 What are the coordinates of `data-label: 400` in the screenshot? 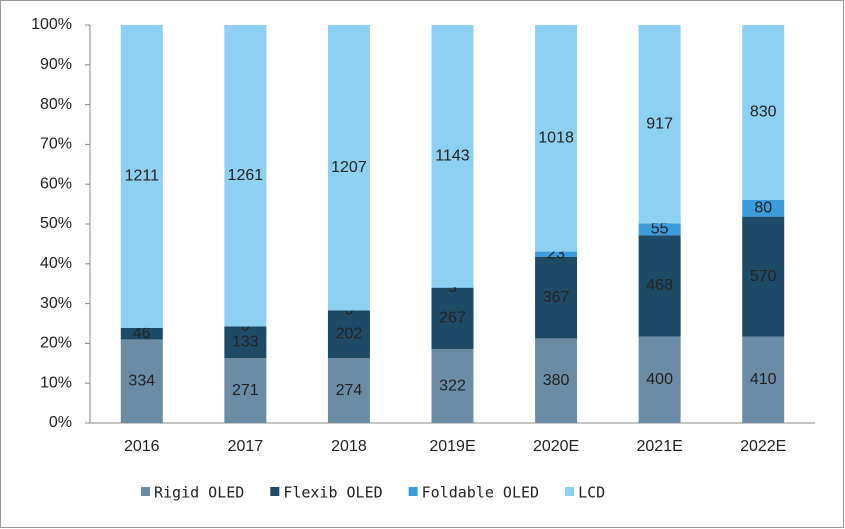 It's located at (659, 379).